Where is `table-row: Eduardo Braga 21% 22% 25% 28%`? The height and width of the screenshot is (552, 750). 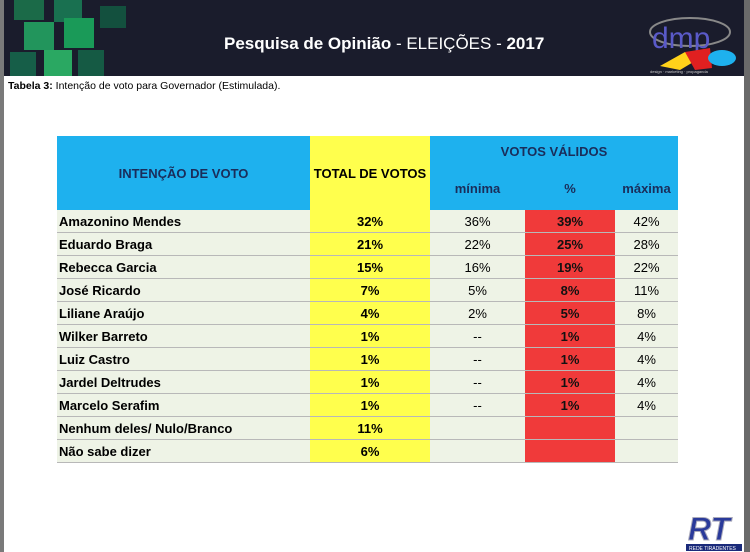
table-row: Eduardo Braga 21% 22% 25% 28% is located at coordinates (367, 244).